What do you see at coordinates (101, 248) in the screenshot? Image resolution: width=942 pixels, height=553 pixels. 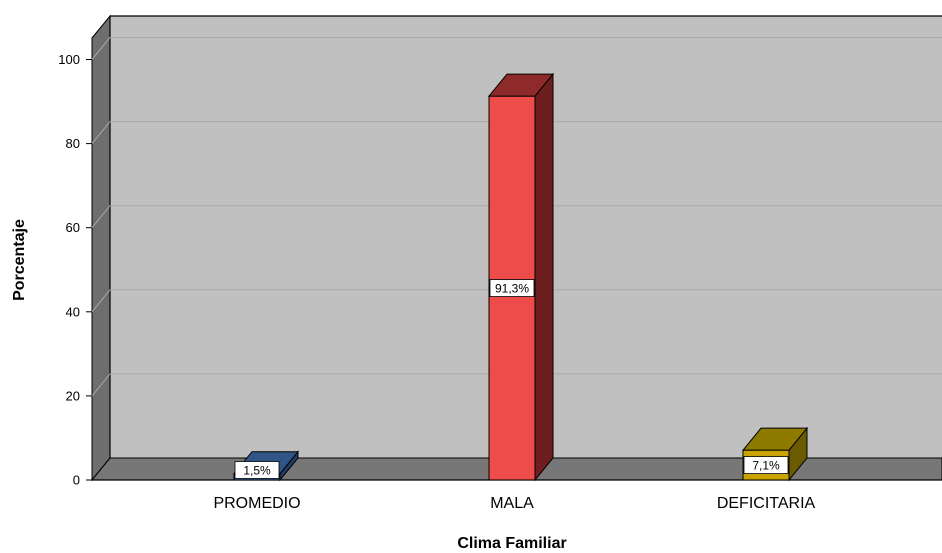 I see `side-wall` at bounding box center [101, 248].